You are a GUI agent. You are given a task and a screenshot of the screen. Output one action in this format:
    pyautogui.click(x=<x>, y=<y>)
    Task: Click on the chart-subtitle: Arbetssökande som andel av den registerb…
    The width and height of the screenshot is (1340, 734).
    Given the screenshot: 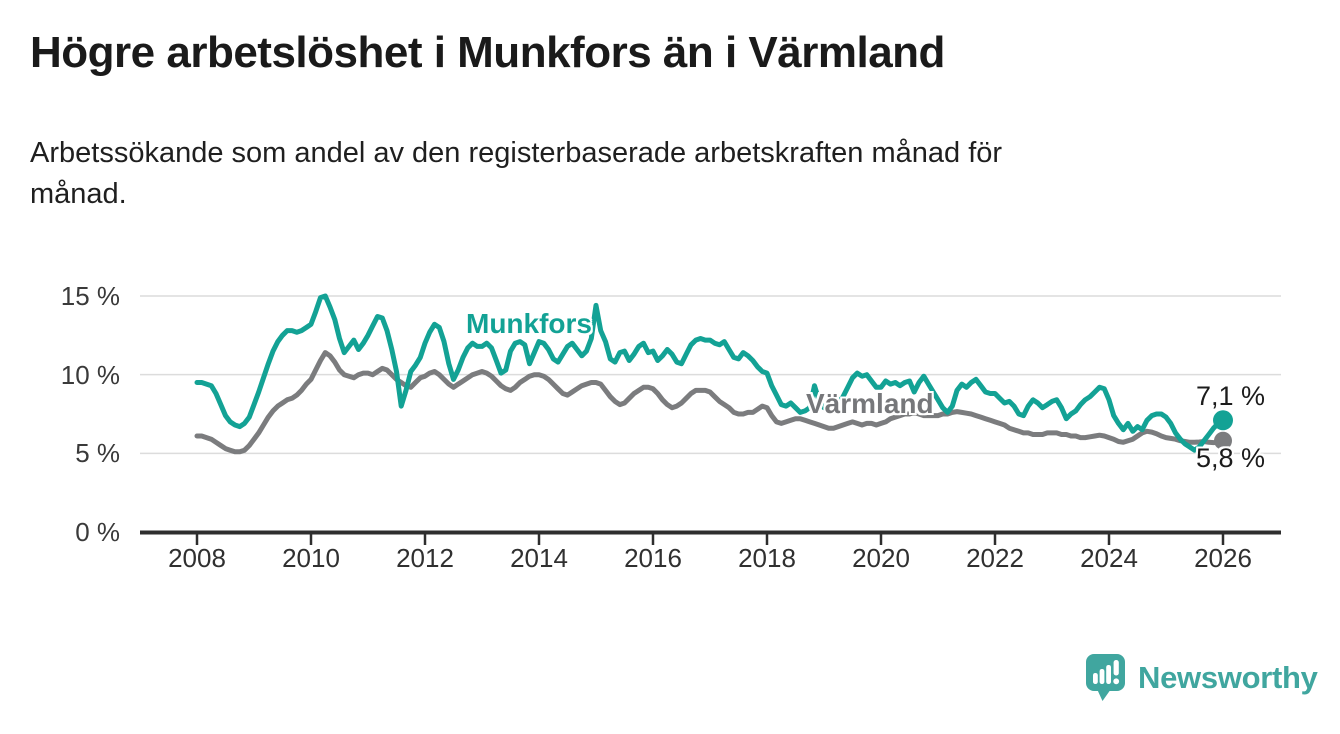 What is the action you would take?
    pyautogui.click(x=645, y=174)
    